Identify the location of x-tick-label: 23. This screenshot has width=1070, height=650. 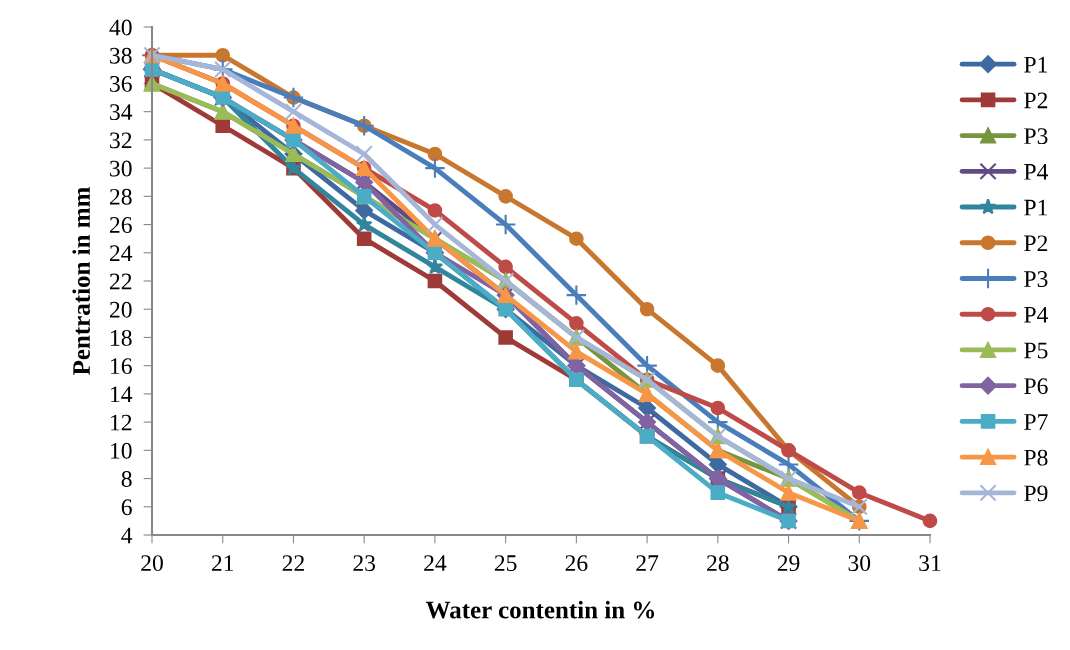
(364, 563).